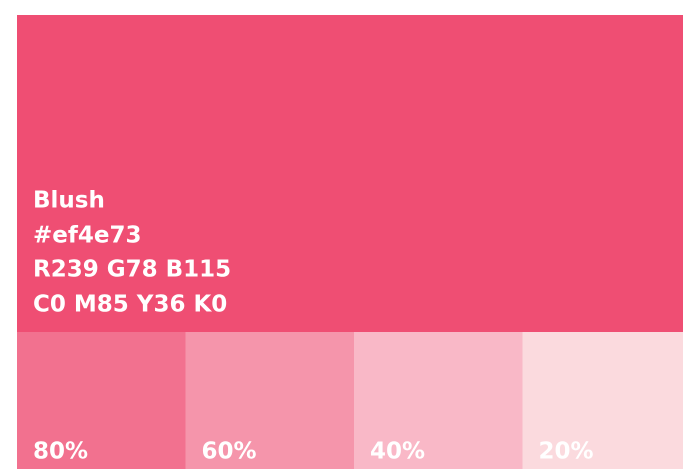 The width and height of the screenshot is (683, 469). I want to click on color-name: Blush, so click(69, 201).